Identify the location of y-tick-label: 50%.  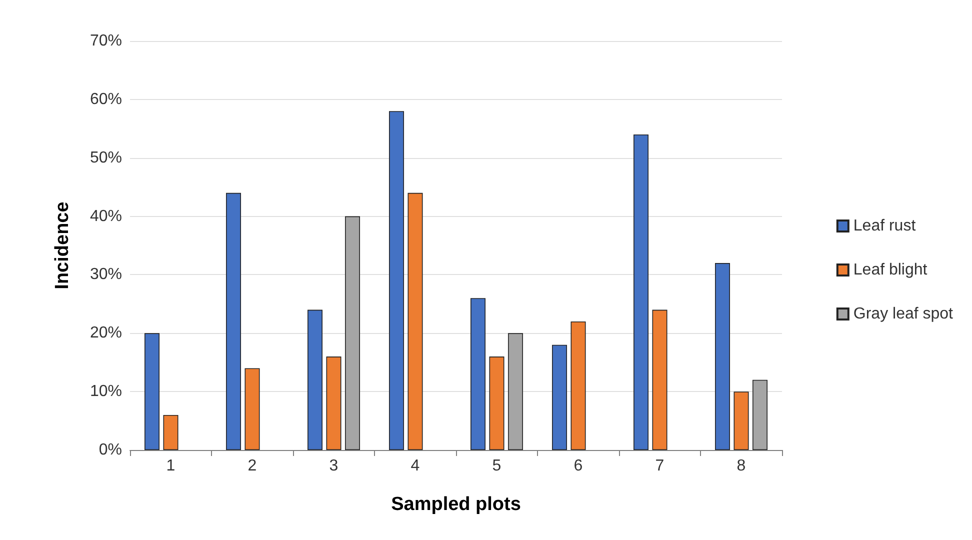
(106, 157).